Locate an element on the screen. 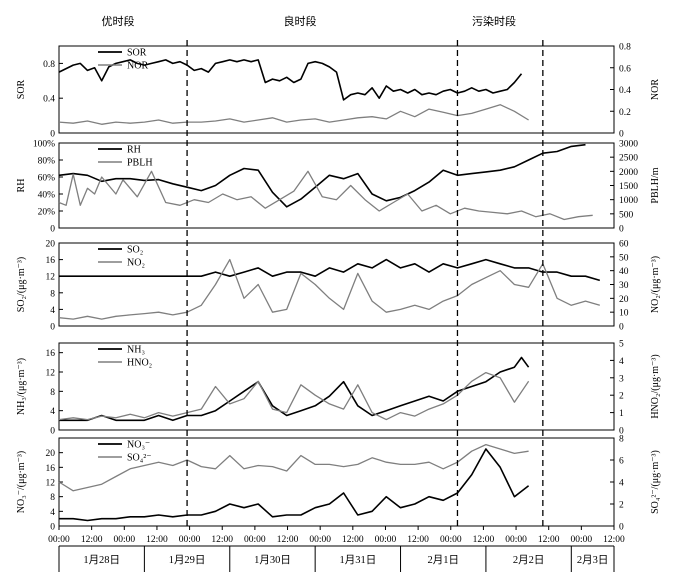 This screenshot has height=582, width=678. right-tick-label: 50 is located at coordinates (624, 258).